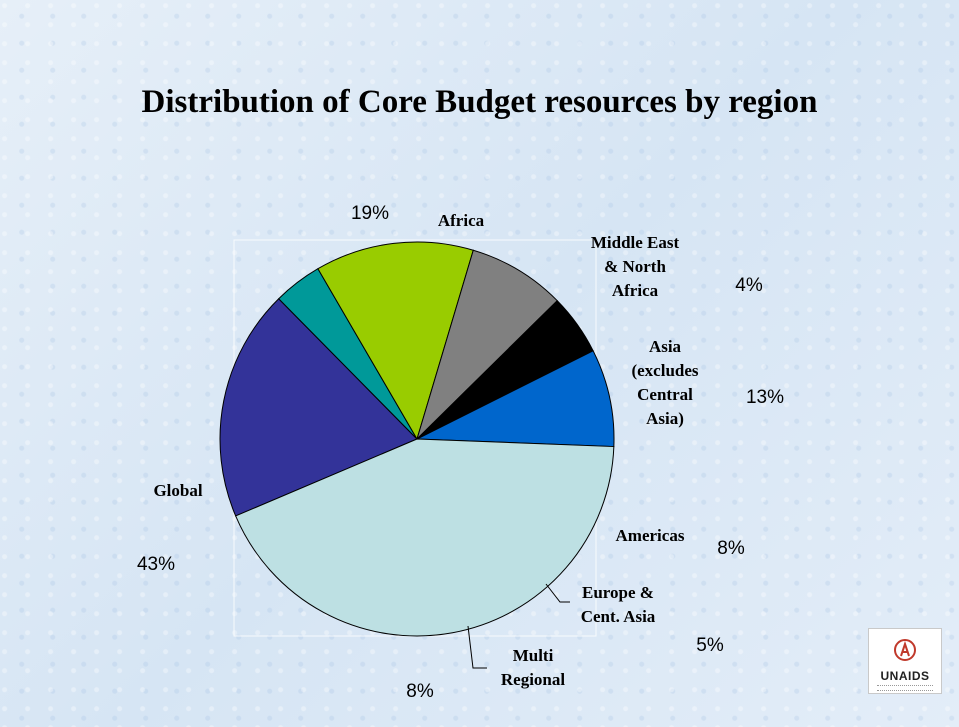 The width and height of the screenshot is (959, 727). What do you see at coordinates (905, 650) in the screenshot?
I see `unaids-emblem-icon` at bounding box center [905, 650].